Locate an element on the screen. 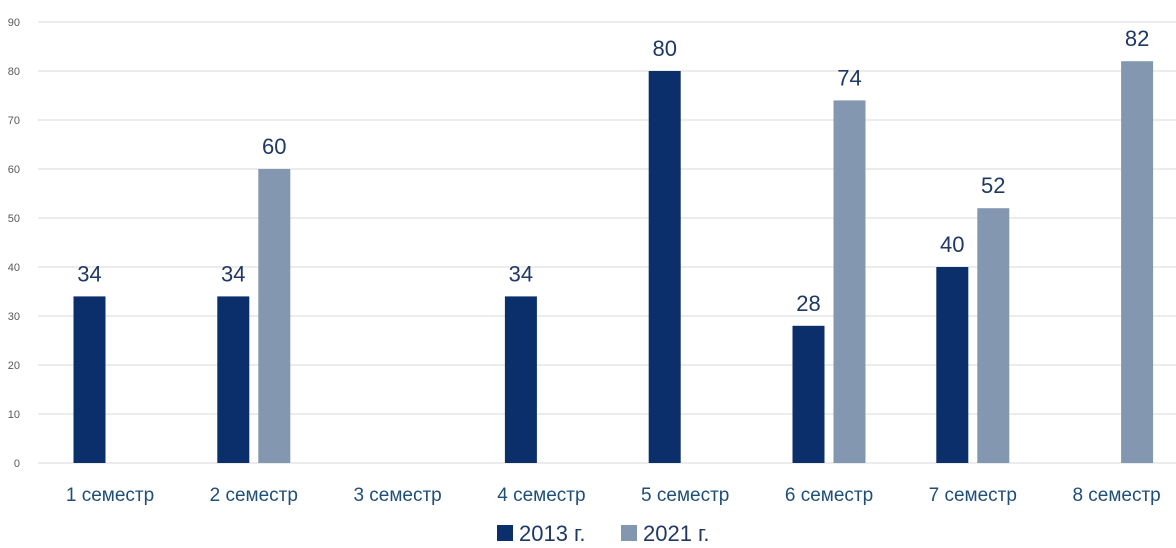  legend-label: 2021 г. is located at coordinates (676, 533).